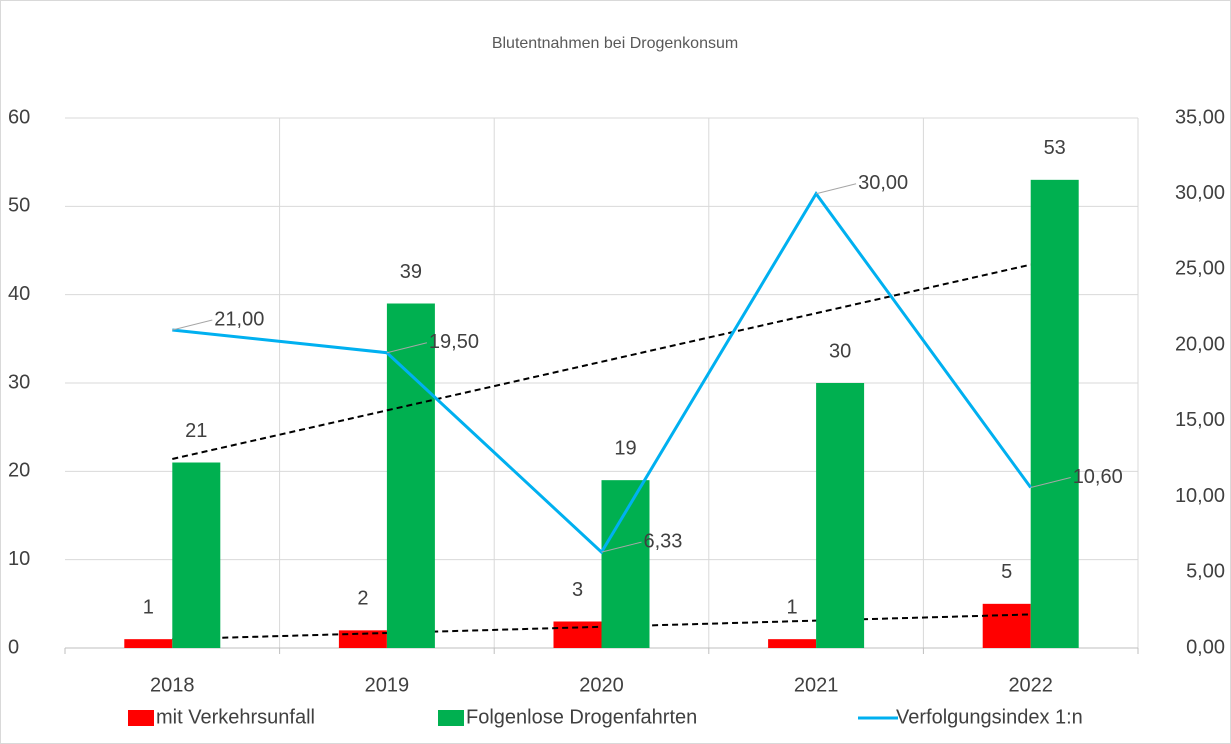 The width and height of the screenshot is (1231, 744). I want to click on bar-label: 5, so click(1006, 572).